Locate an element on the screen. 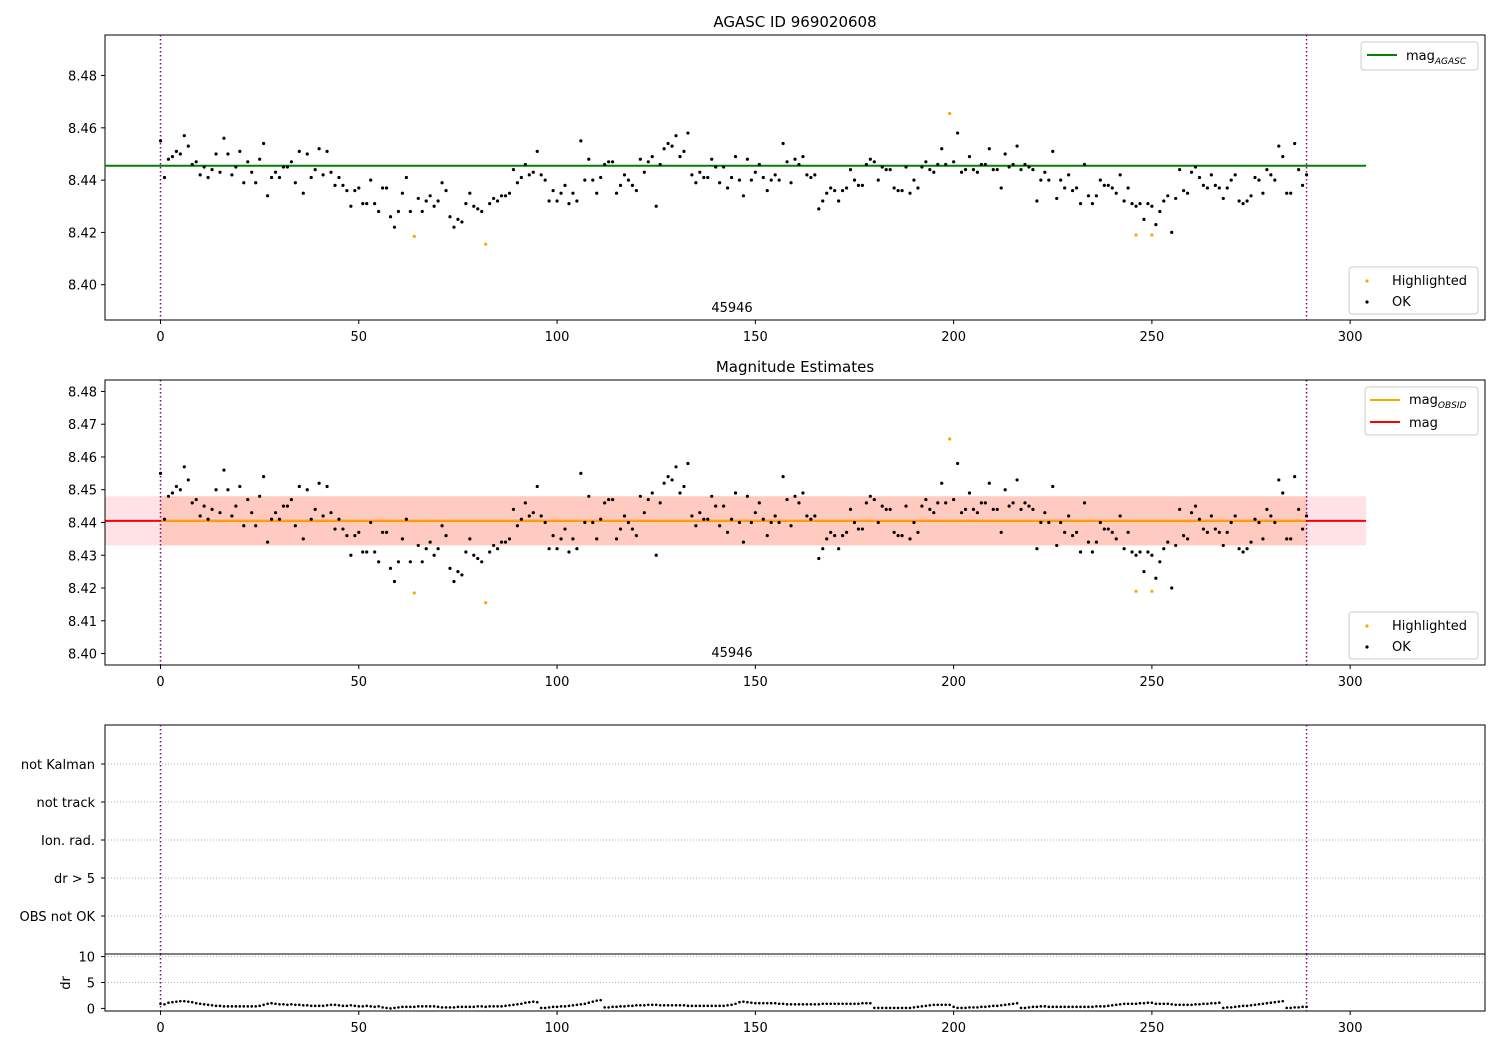  obsid-annotation-2: 45946 is located at coordinates (731, 653).